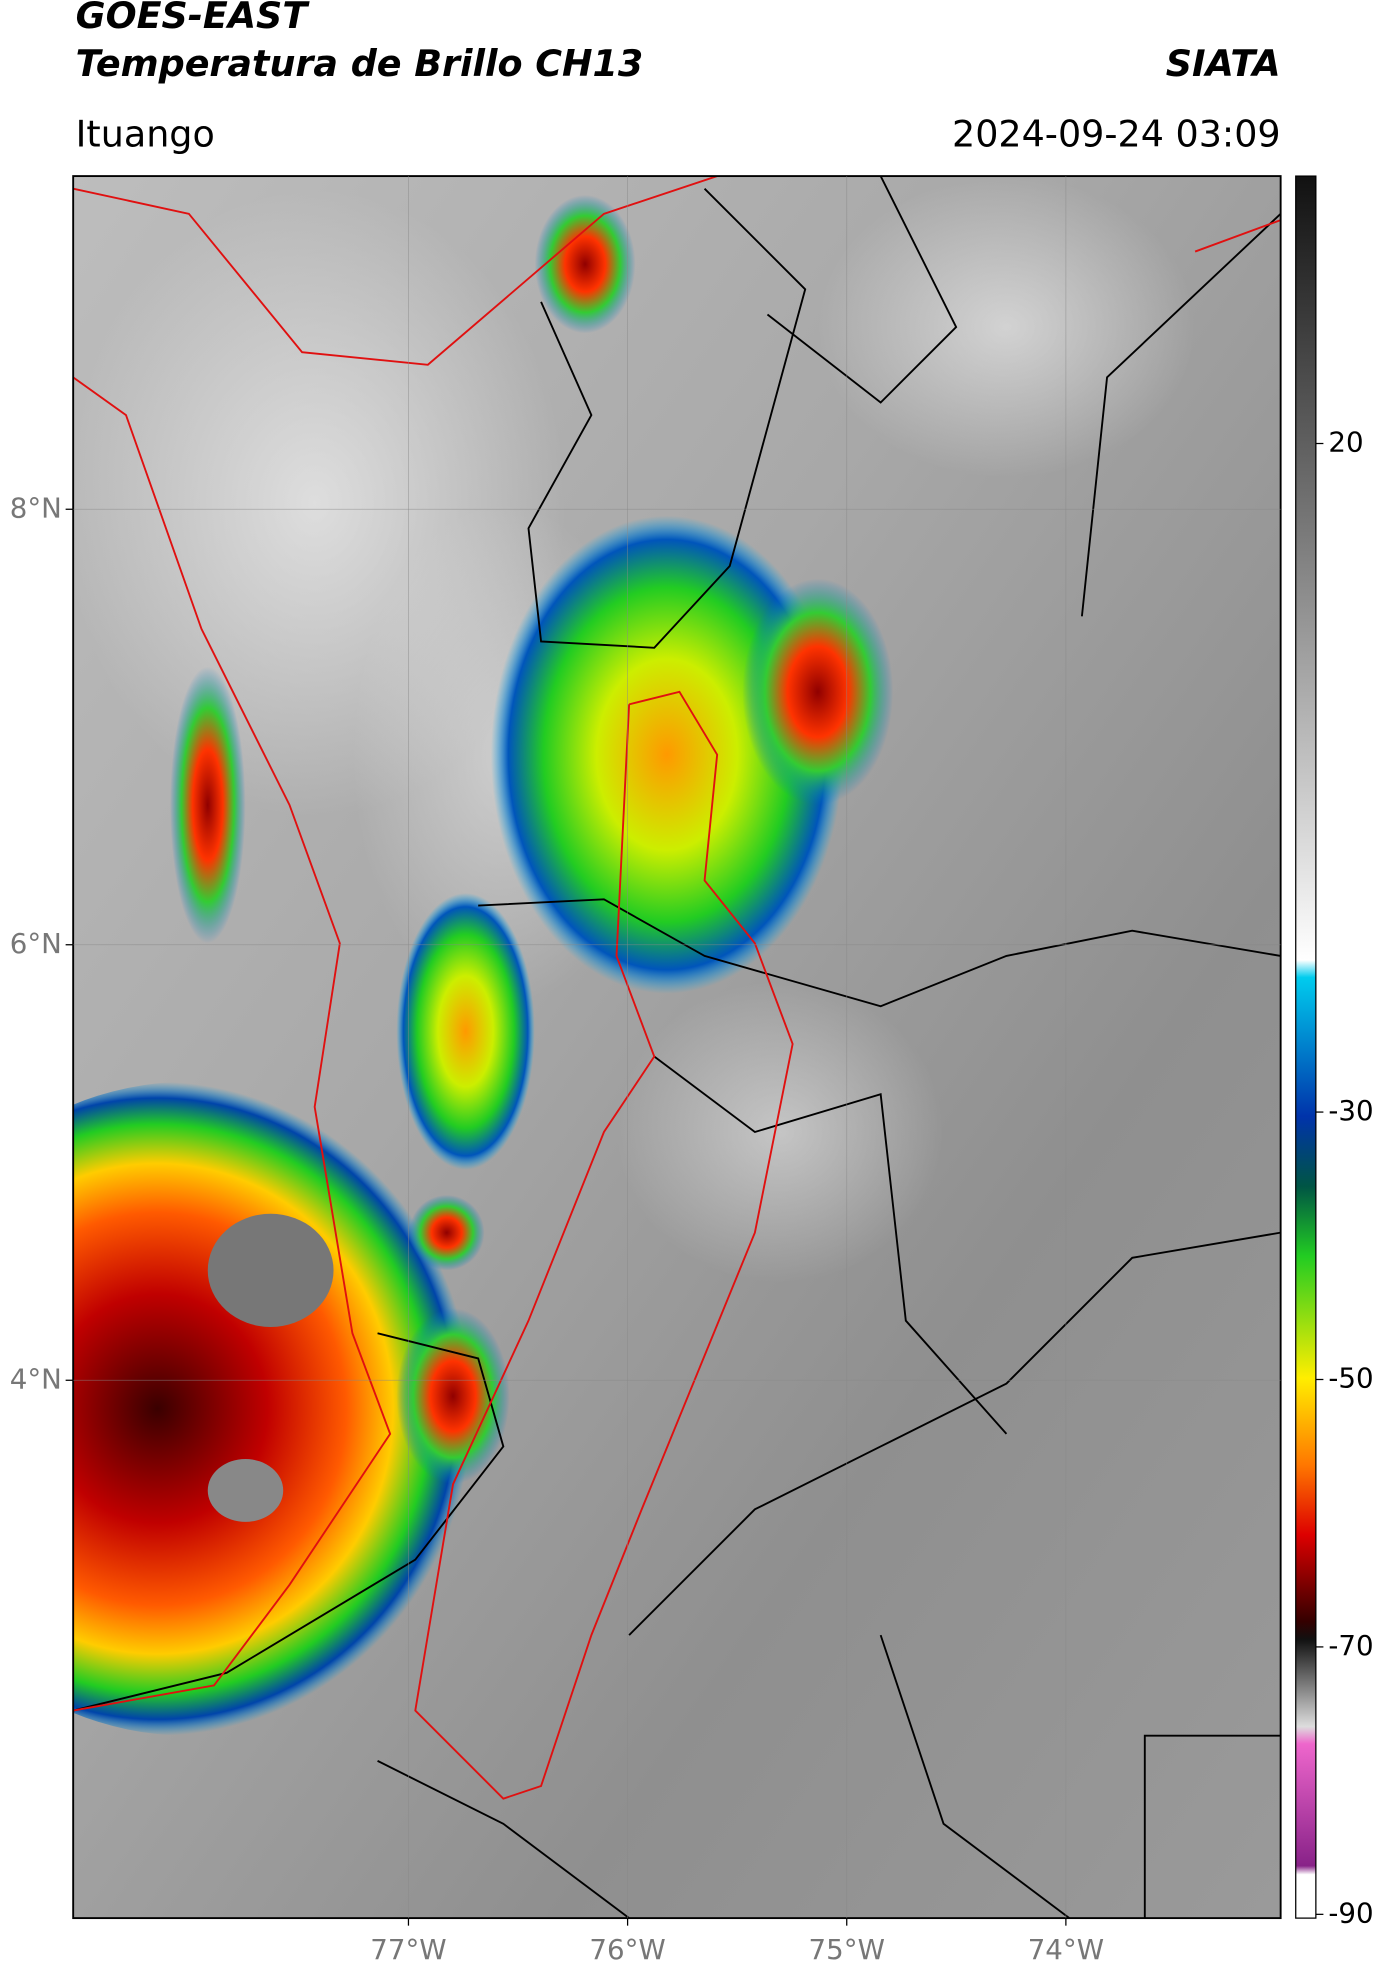 The height and width of the screenshot is (1981, 1384). Describe the element at coordinates (36, 943) in the screenshot. I see `y-tick-label: 6°N` at that location.